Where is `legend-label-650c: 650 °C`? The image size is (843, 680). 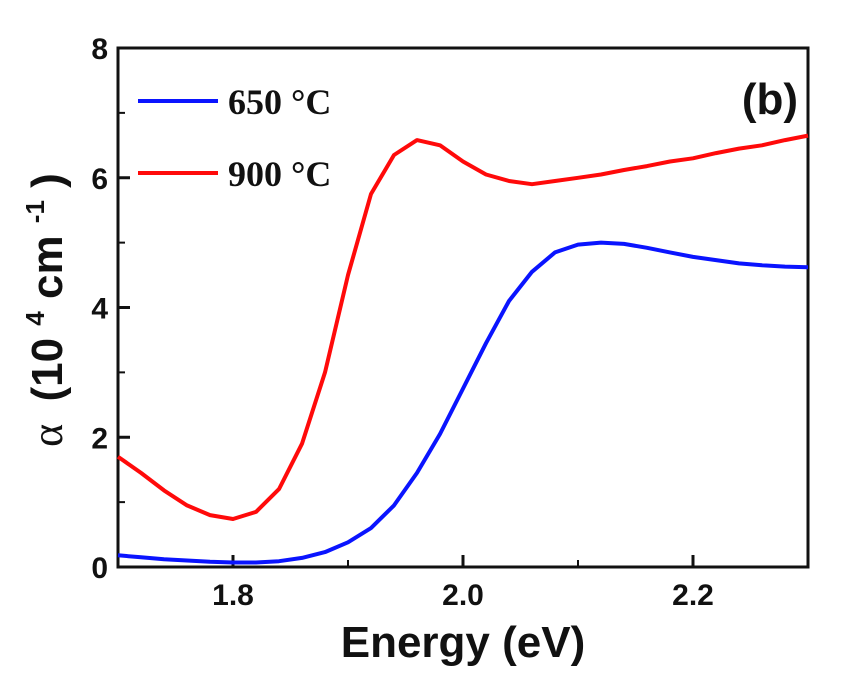
legend-label-650c: 650 °C is located at coordinates (279, 102).